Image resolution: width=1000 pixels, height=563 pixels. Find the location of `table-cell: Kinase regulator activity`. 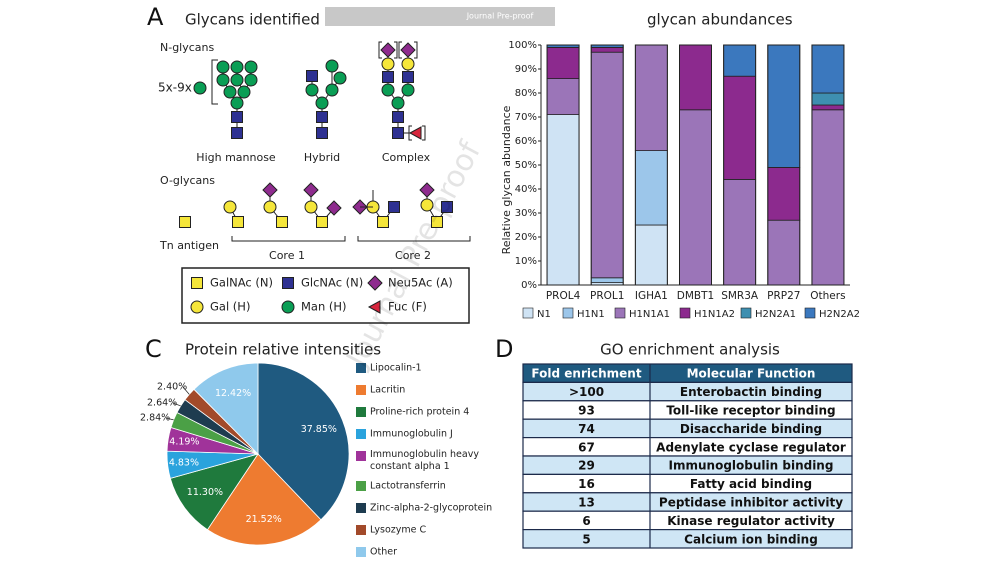

table-cell: Kinase regulator activity is located at coordinates (751, 521).